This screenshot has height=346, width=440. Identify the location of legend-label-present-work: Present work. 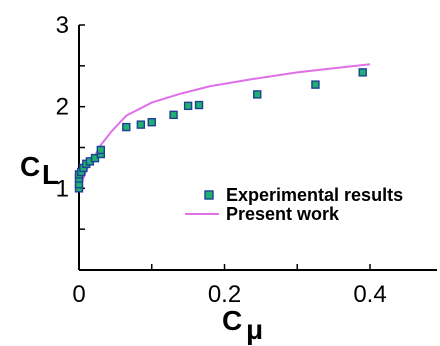
(283, 214).